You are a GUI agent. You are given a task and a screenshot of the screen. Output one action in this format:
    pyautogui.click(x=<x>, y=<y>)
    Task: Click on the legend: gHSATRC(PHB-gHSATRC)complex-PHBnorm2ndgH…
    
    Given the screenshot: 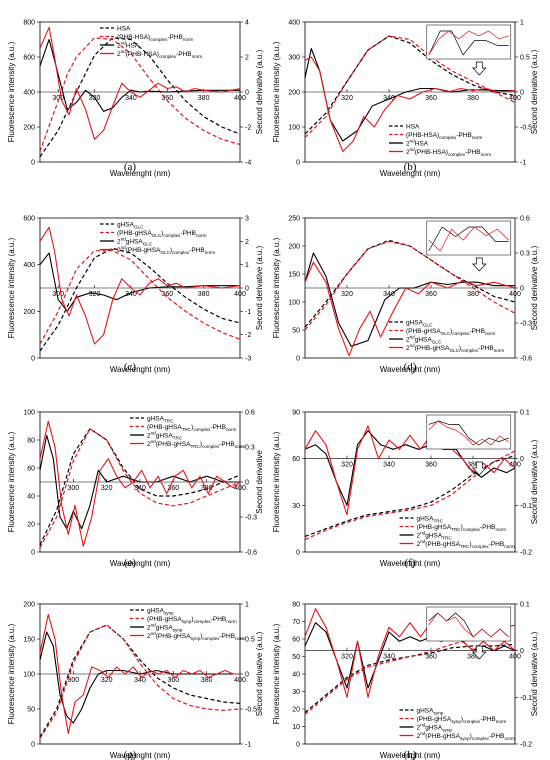 What is the action you would take?
    pyautogui.click(x=187, y=432)
    